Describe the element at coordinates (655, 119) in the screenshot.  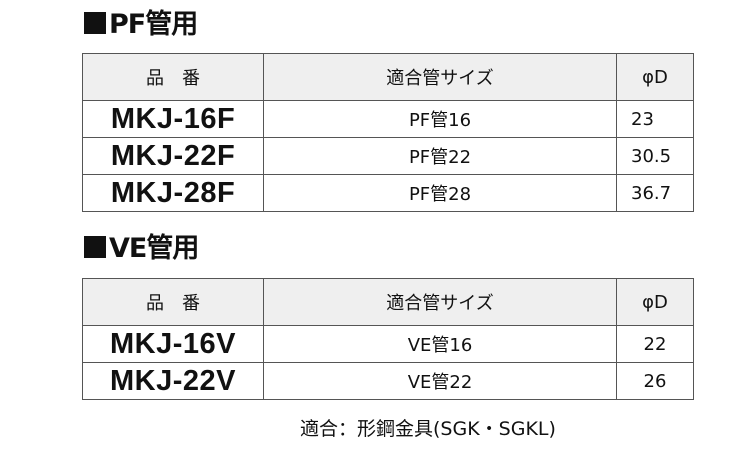
I see `diameter: 23` at that location.